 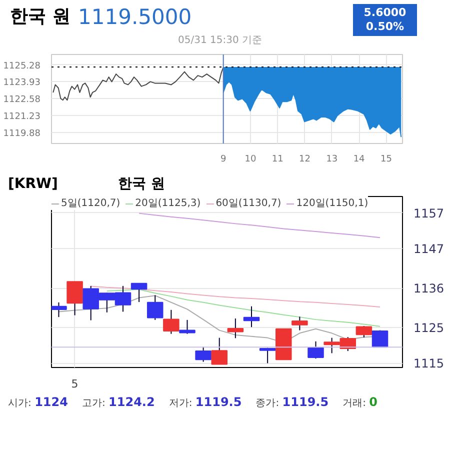 What do you see at coordinates (205, 402) in the screenshot?
I see `text: 저가: 1119.5` at bounding box center [205, 402].